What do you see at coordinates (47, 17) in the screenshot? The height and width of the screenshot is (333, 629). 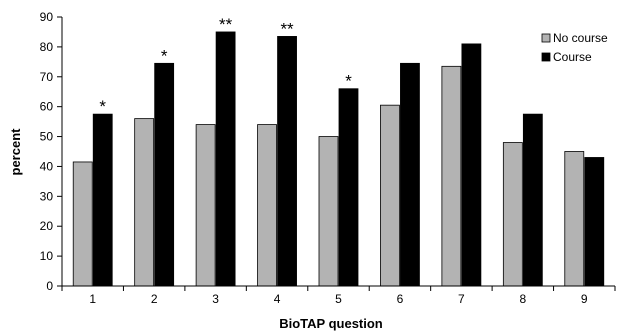 I see `y-tick-label: 90` at bounding box center [47, 17].